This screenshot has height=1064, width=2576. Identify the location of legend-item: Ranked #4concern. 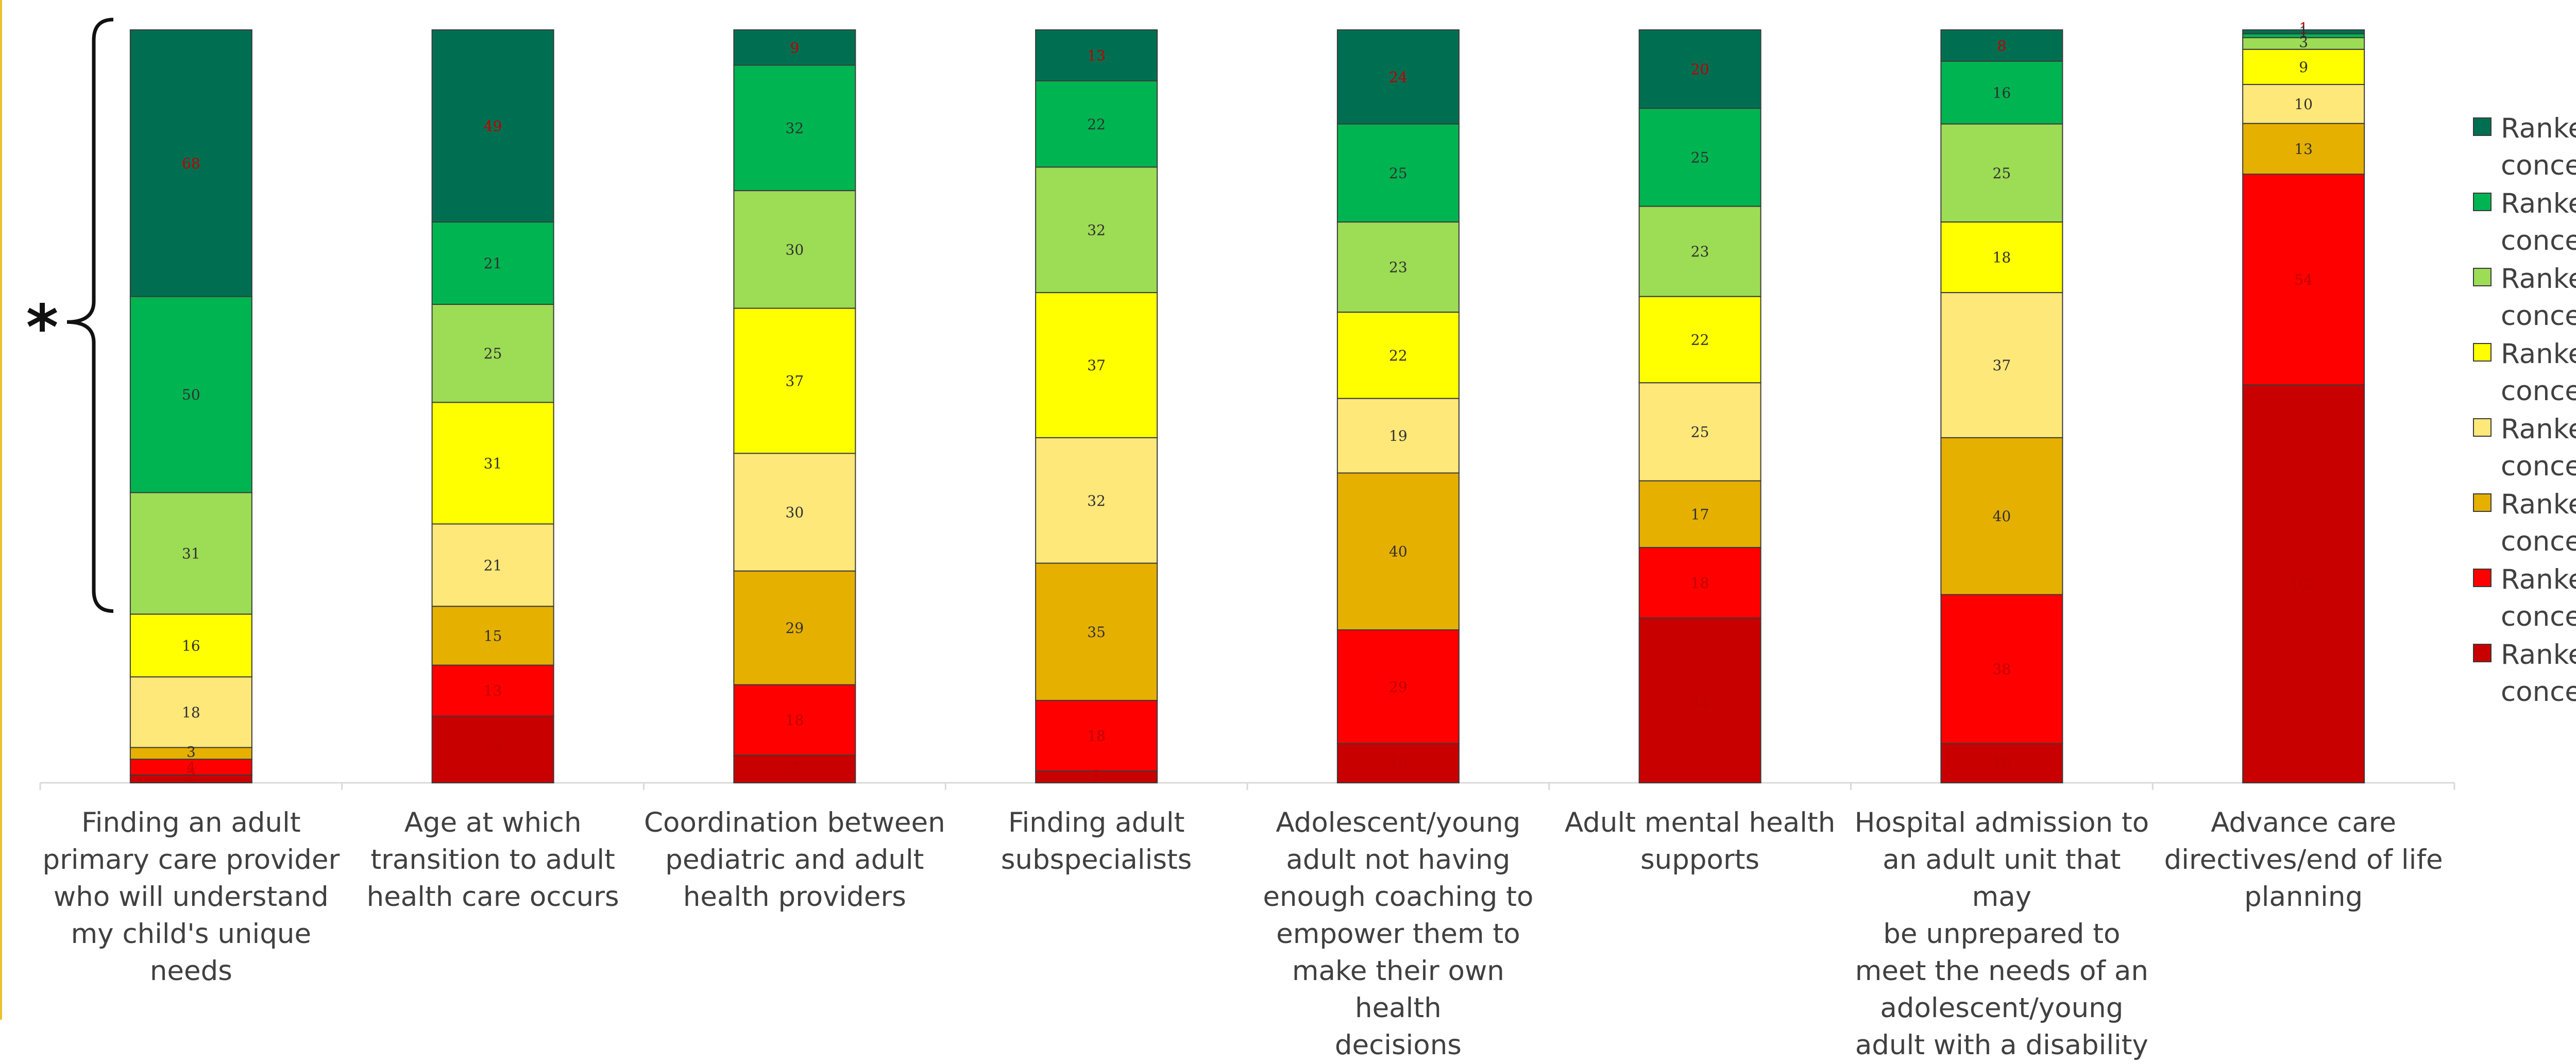
(2524, 373).